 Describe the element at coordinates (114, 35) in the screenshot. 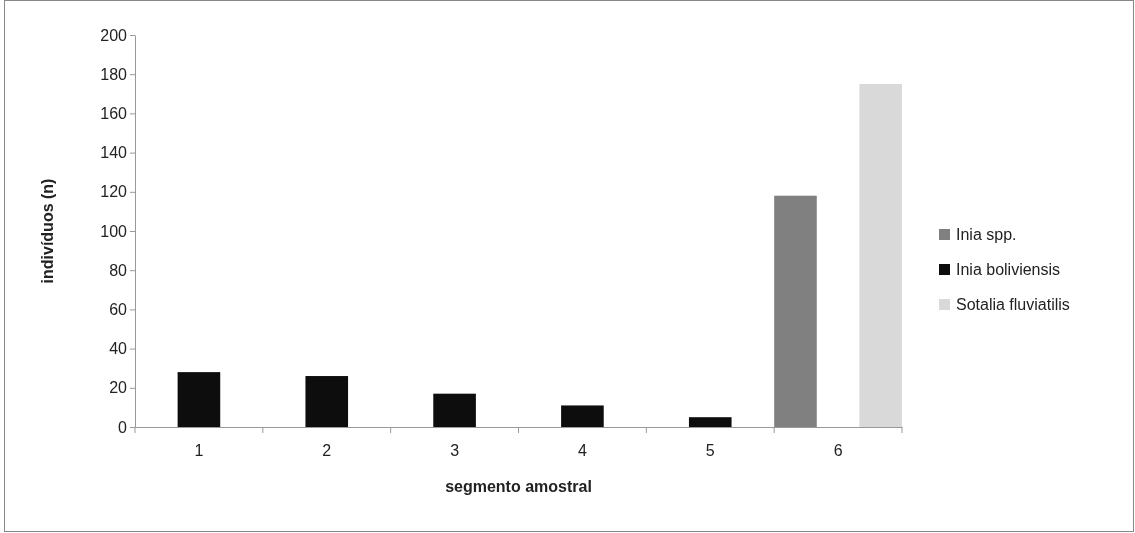

I see `y-tick-label: 200` at that location.